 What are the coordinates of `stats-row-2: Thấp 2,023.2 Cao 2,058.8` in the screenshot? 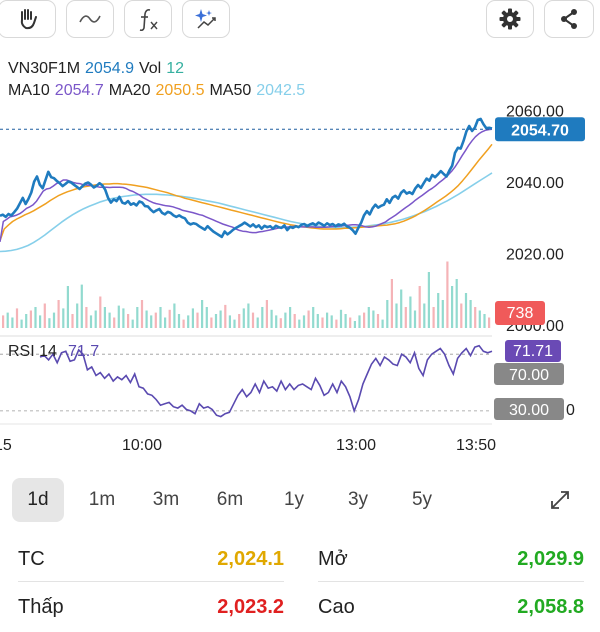 It's located at (300, 608).